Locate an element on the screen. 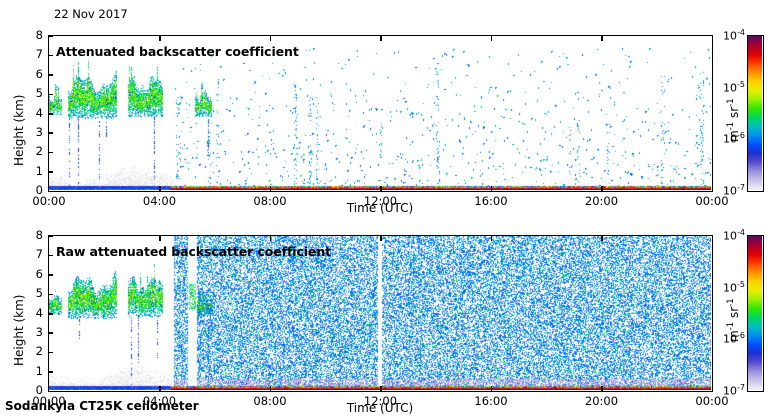 This screenshot has width=780, height=420. colorbar-top is located at coordinates (755, 113).